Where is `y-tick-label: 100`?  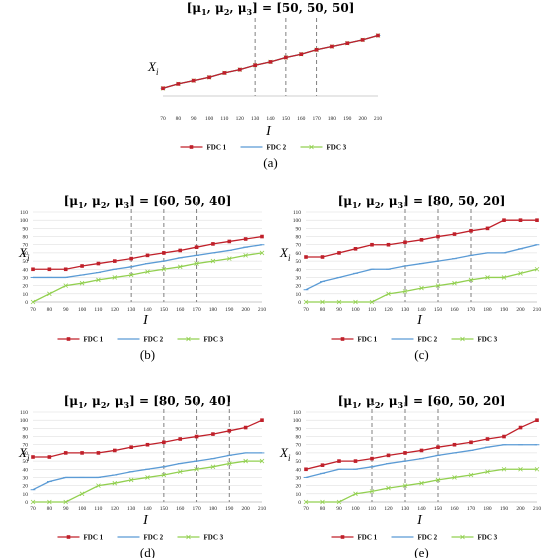 y-tick-label: 100 is located at coordinates (24, 221).